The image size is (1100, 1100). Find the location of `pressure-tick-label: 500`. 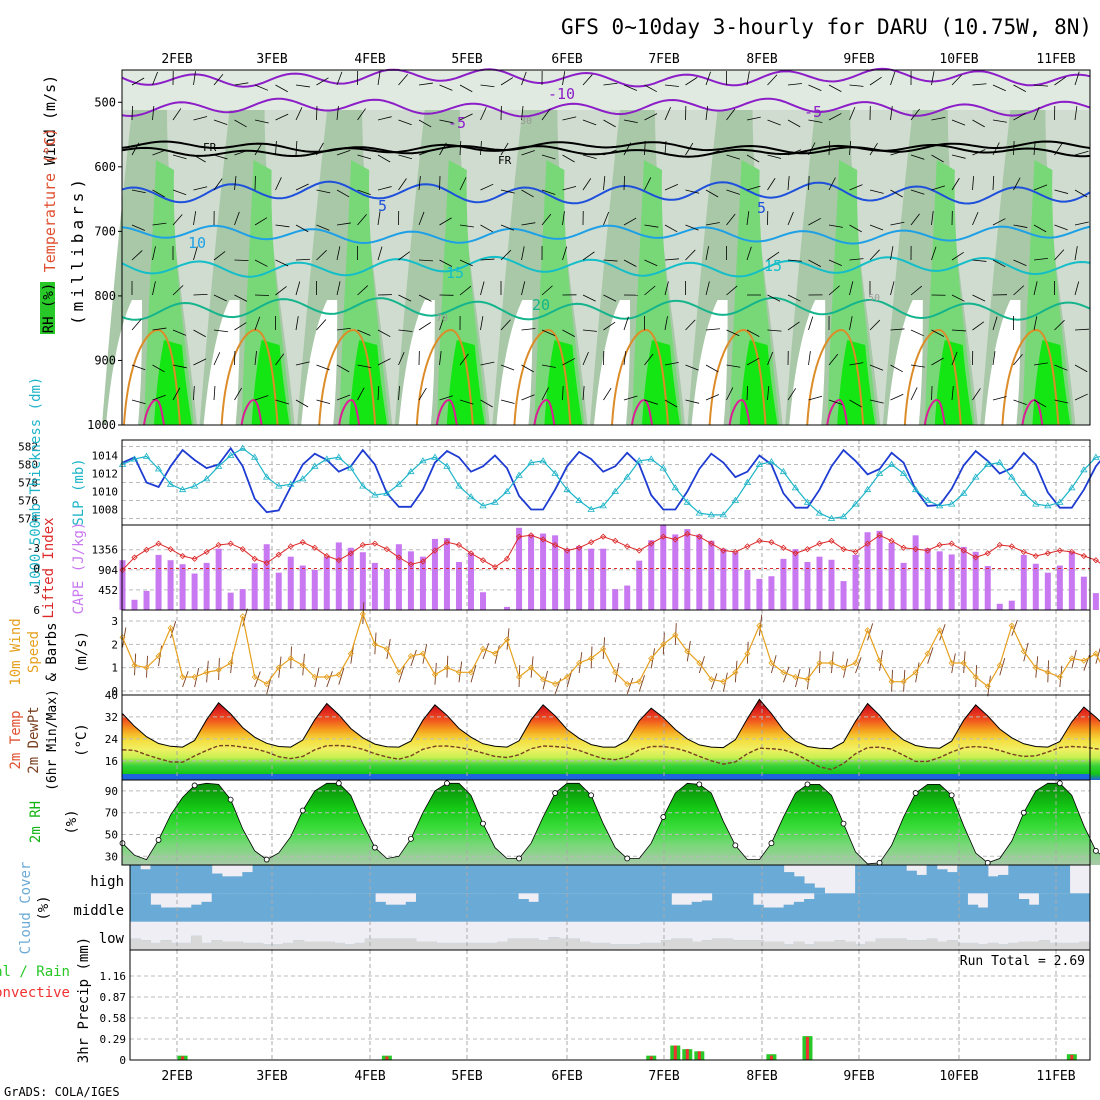

pressure-tick-label: 500 is located at coordinates (105, 102).